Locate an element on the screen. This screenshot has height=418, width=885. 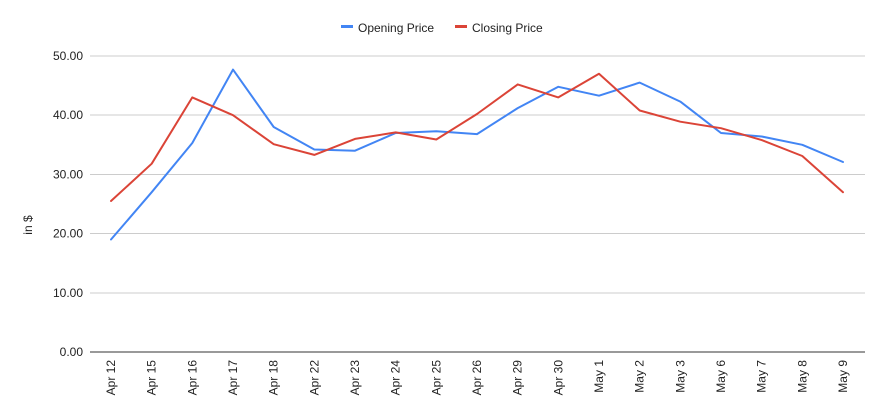
y-axis-title: in $ is located at coordinates (28, 225).